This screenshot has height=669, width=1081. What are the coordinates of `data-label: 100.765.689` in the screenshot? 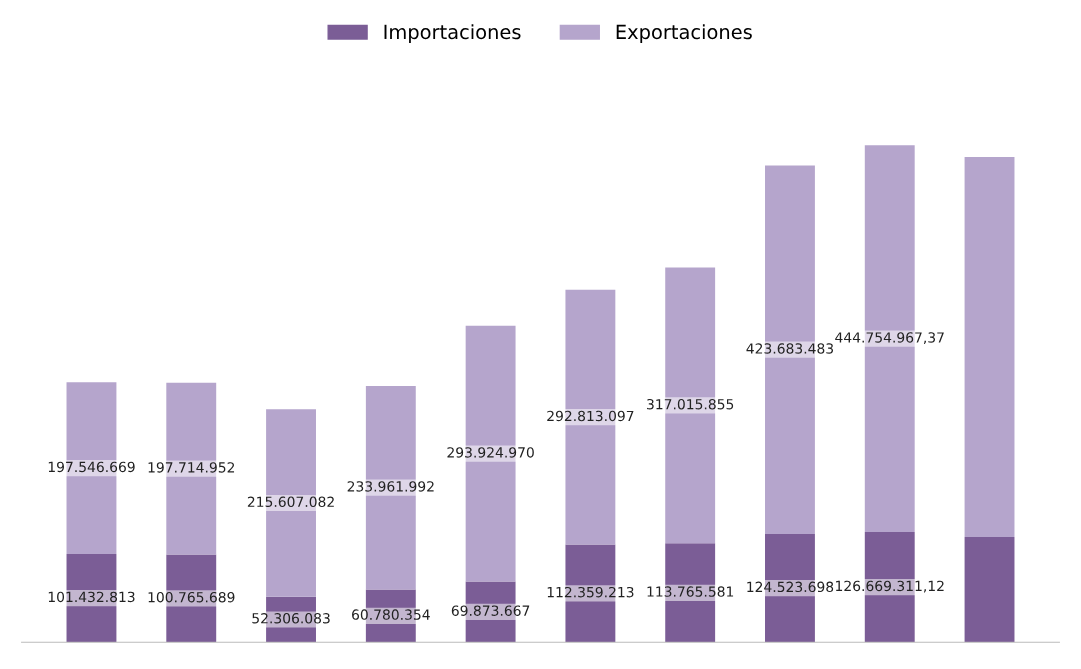 It's located at (191, 597).